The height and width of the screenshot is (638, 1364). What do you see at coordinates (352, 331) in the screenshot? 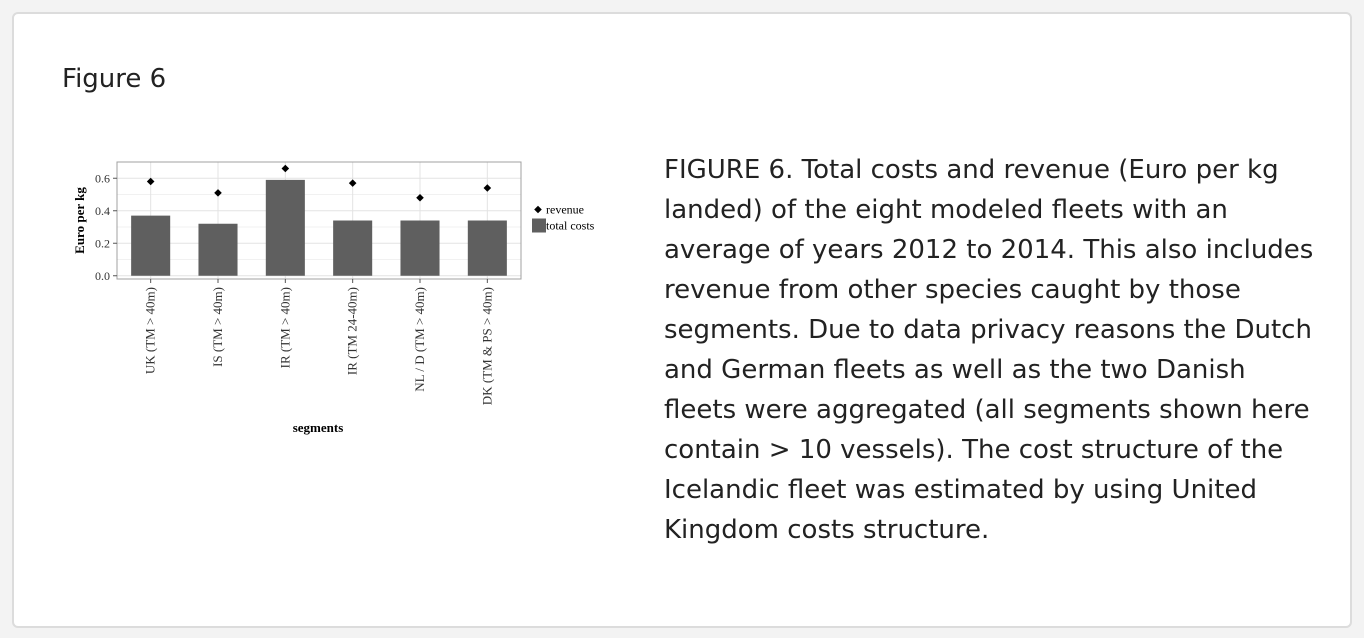
I see `x-tick-label: IR (TM 24-40m)` at bounding box center [352, 331].